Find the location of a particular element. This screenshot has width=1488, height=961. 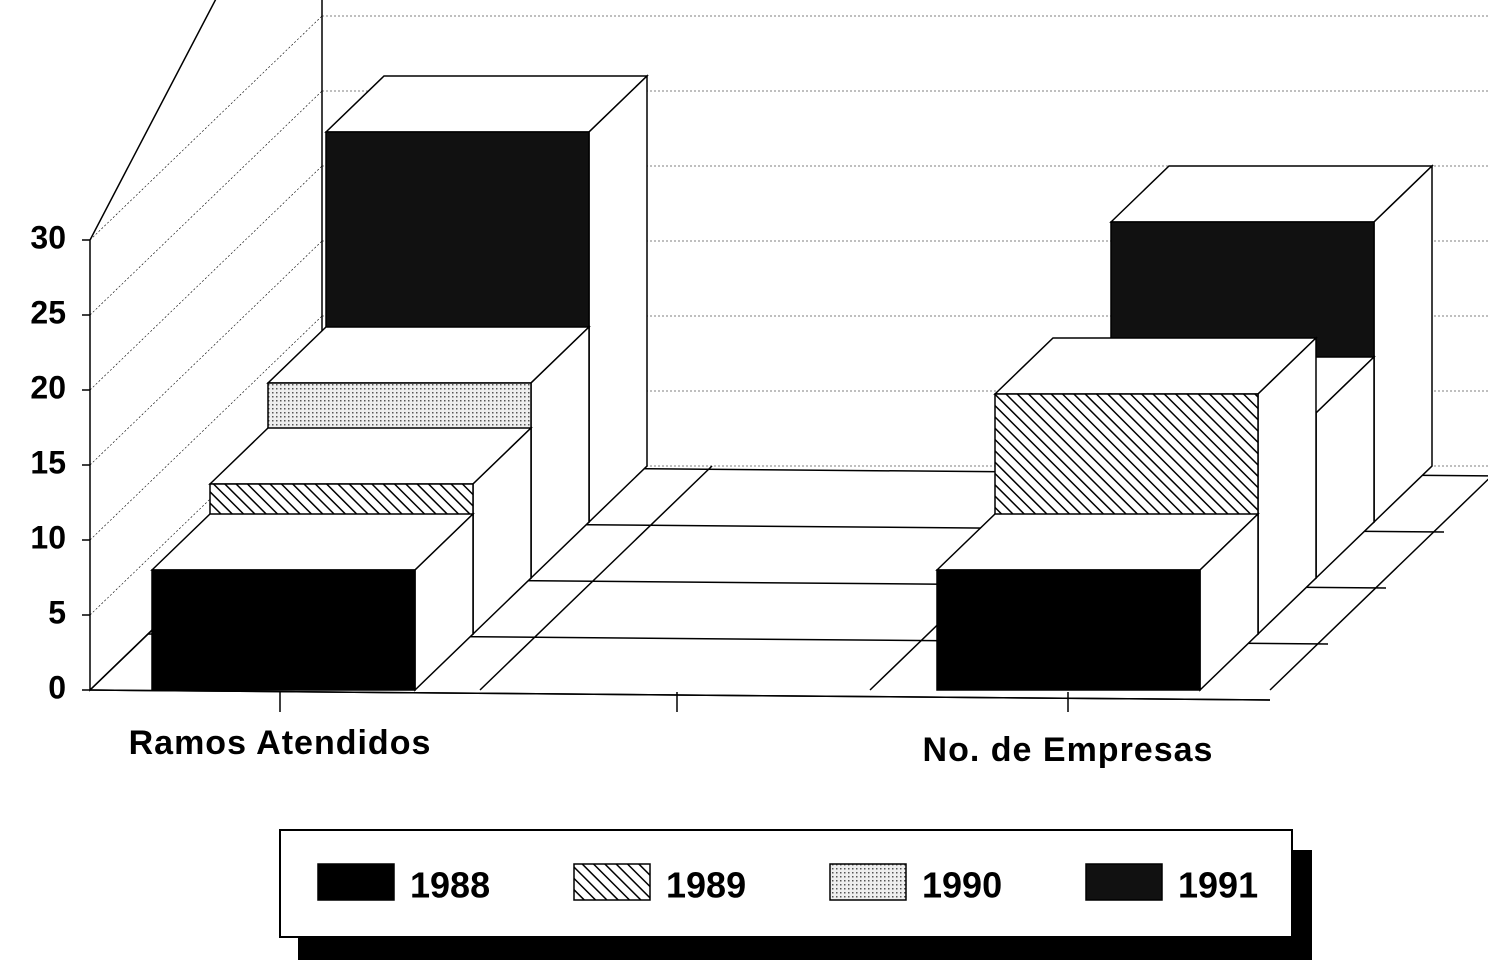

y-tick-label: 30 is located at coordinates (48, 237).